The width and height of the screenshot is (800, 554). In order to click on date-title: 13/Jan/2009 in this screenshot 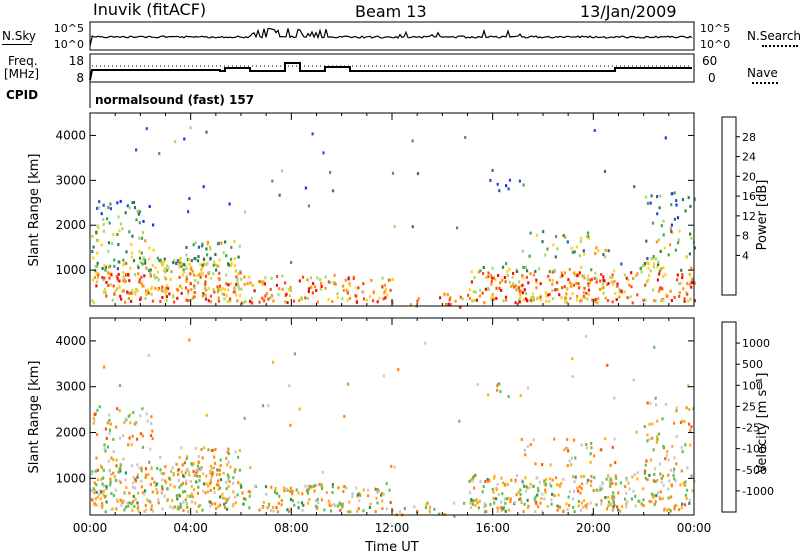, I will do `click(628, 11)`.